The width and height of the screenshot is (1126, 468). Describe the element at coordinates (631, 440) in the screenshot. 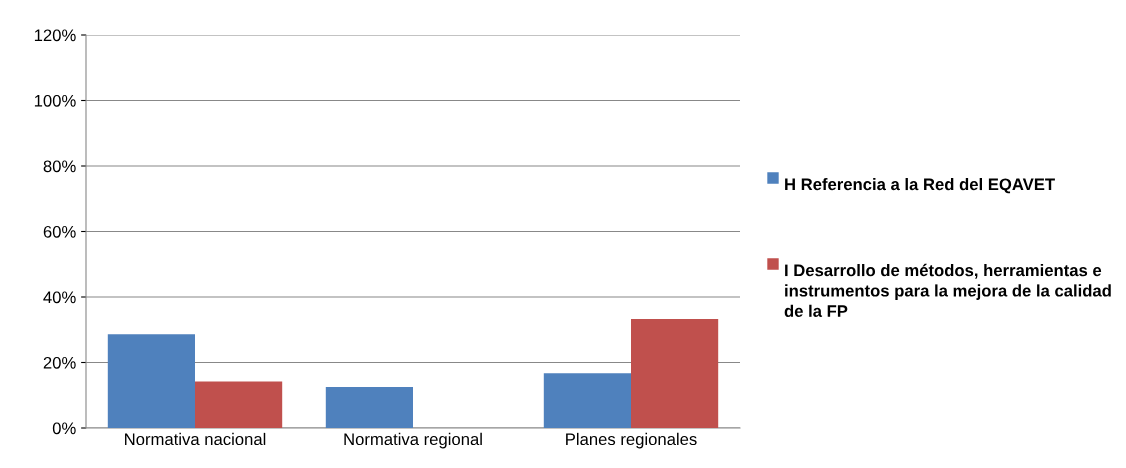

I see `x-tick-label: Planes regionales` at that location.